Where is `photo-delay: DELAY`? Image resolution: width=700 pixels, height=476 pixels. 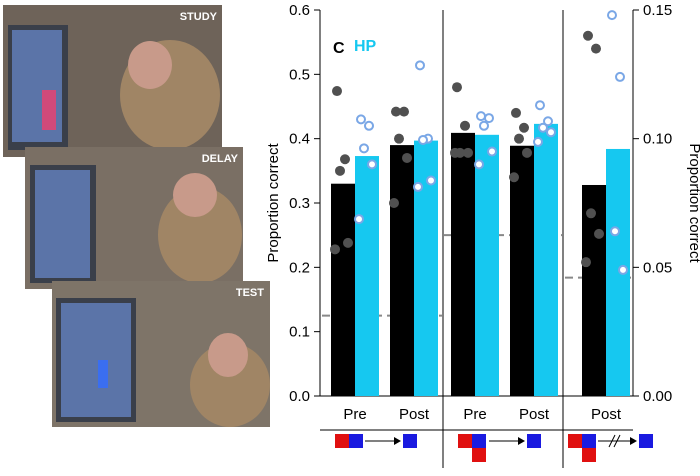 photo-delay: DELAY is located at coordinates (134, 218).